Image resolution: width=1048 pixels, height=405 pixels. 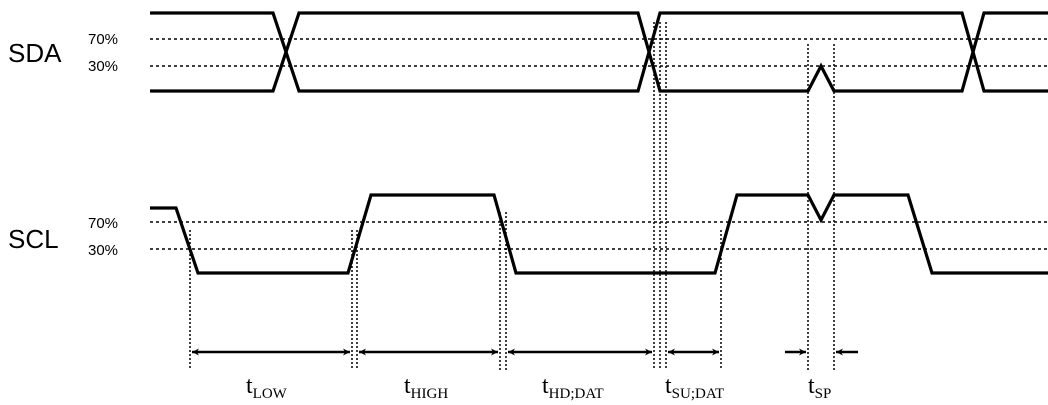 I want to click on sda-30-label: 30%, so click(x=103, y=66).